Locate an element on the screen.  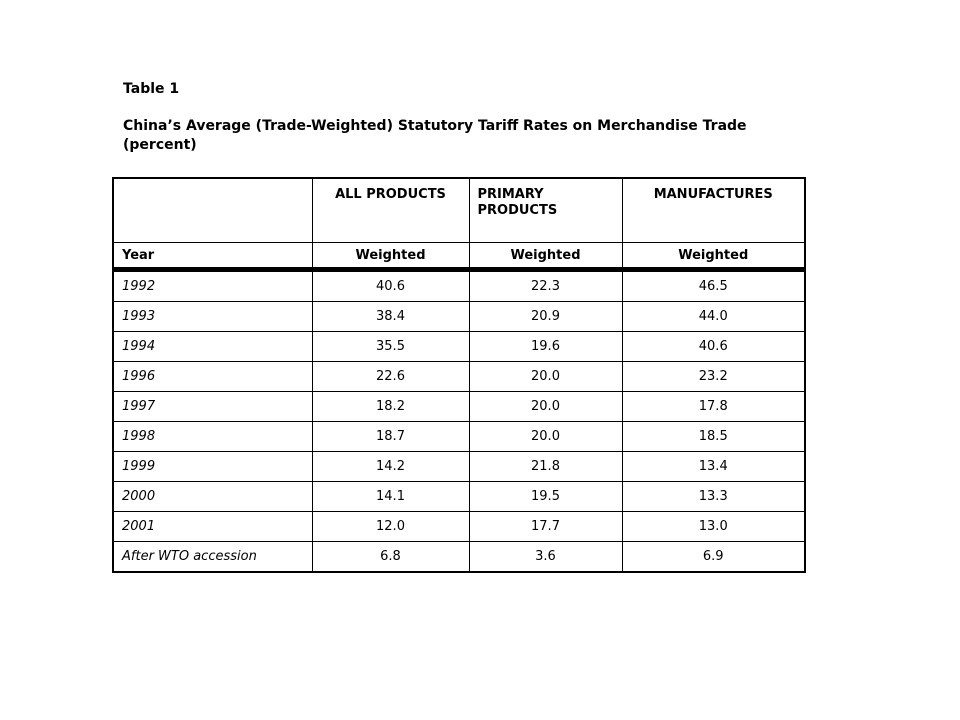
manufactures-cell: 13.4 is located at coordinates (713, 466).